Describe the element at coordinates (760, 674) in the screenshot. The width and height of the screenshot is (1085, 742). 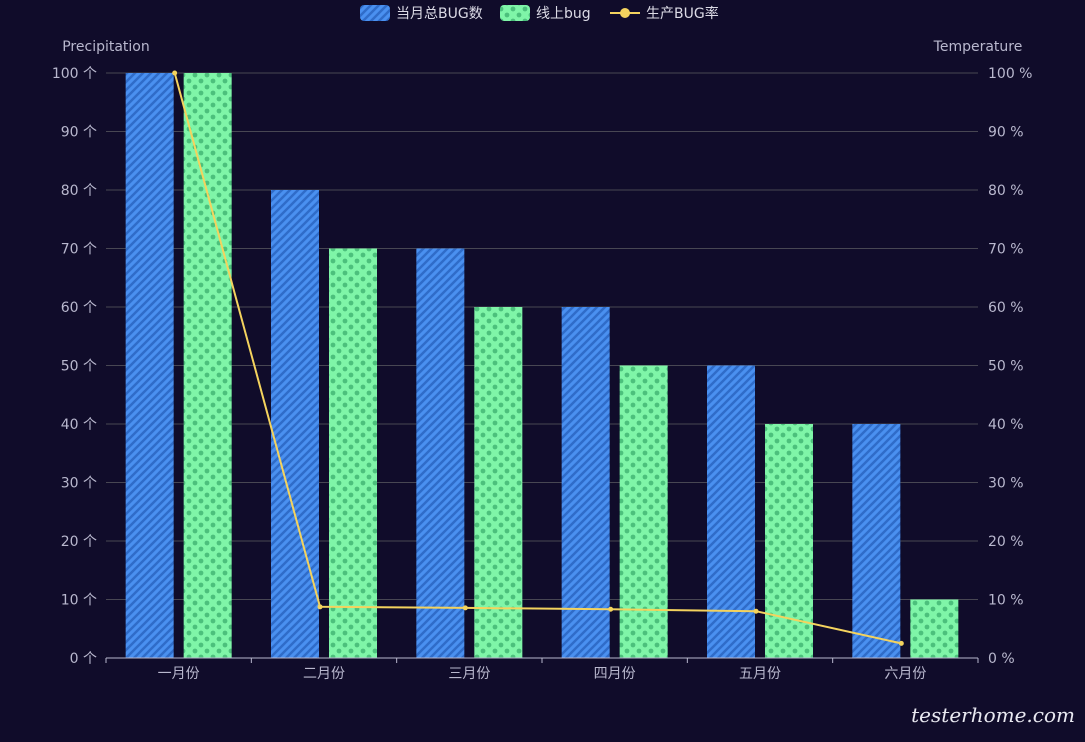
I see `x-tick-label: 五月份` at that location.